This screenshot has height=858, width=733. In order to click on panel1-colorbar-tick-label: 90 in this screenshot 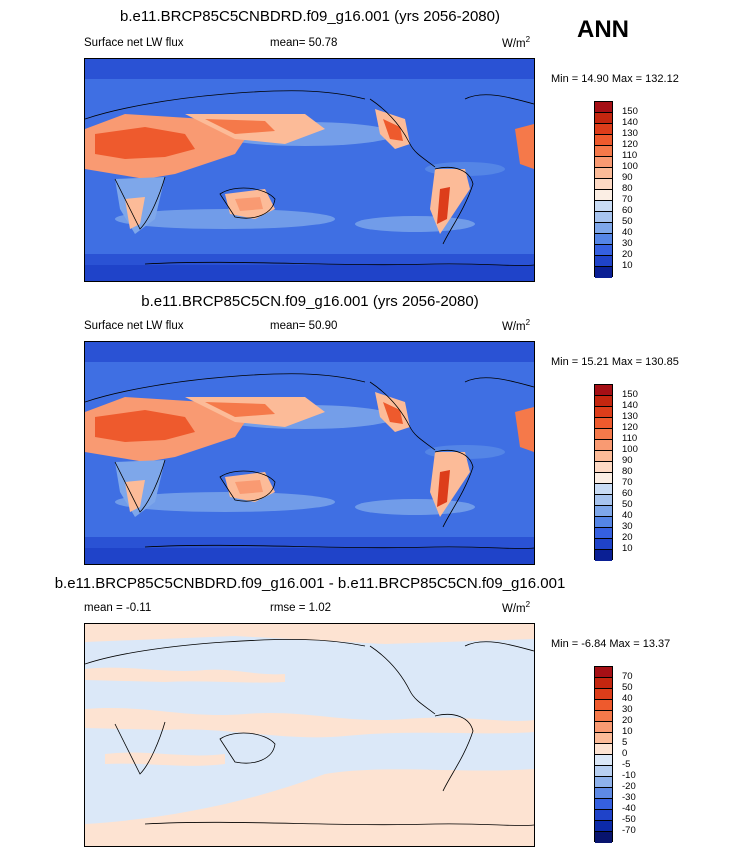, I will do `click(627, 177)`.